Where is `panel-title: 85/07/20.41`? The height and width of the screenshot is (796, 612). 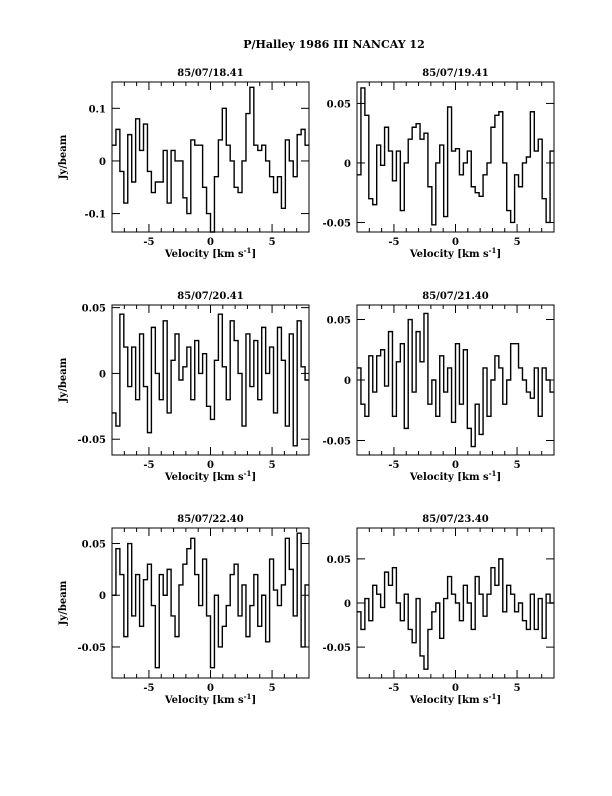 panel-title: 85/07/20.41 is located at coordinates (210, 296).